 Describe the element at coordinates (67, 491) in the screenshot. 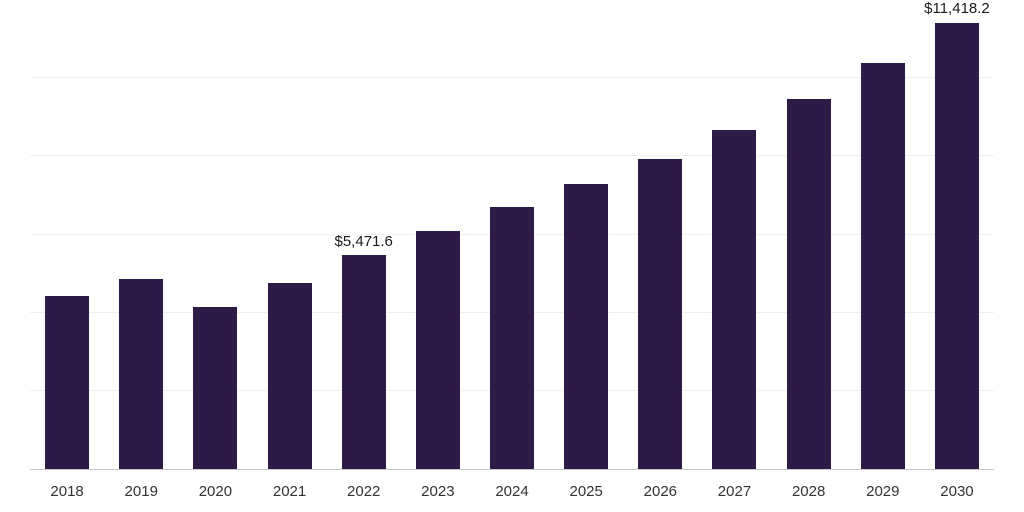

I see `x-tick-label: 2018` at that location.